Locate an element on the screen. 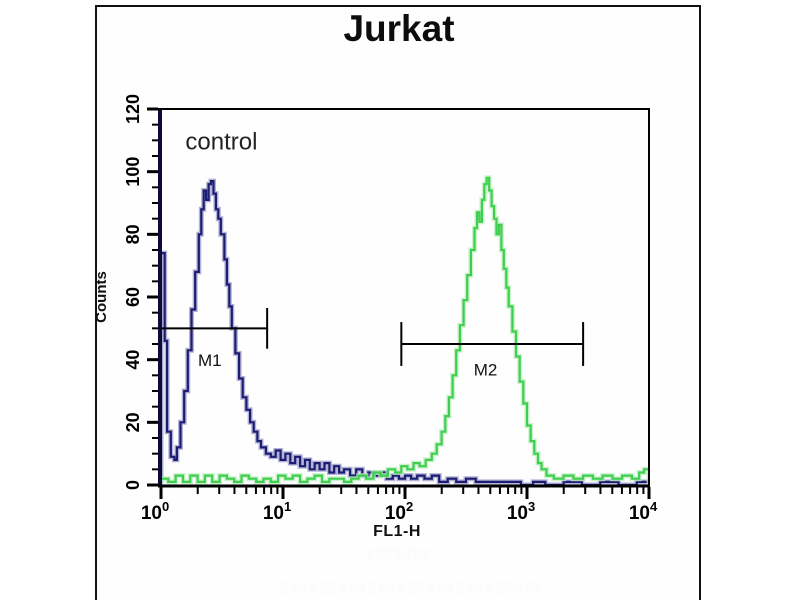 This screenshot has width=800, height=600. x-tick-label: 10⁴ is located at coordinates (643, 511).